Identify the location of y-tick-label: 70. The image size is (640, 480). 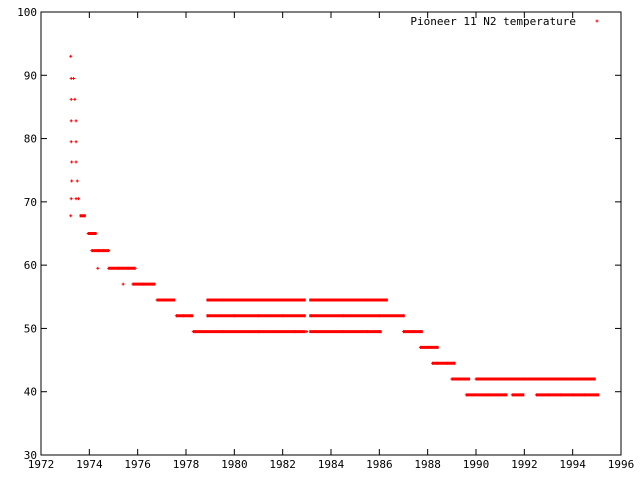
(30, 202).